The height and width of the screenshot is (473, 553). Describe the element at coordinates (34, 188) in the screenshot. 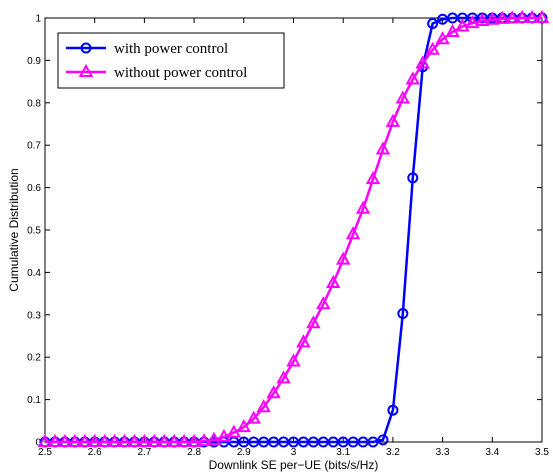

I see `y-tick-label: 0.6` at that location.